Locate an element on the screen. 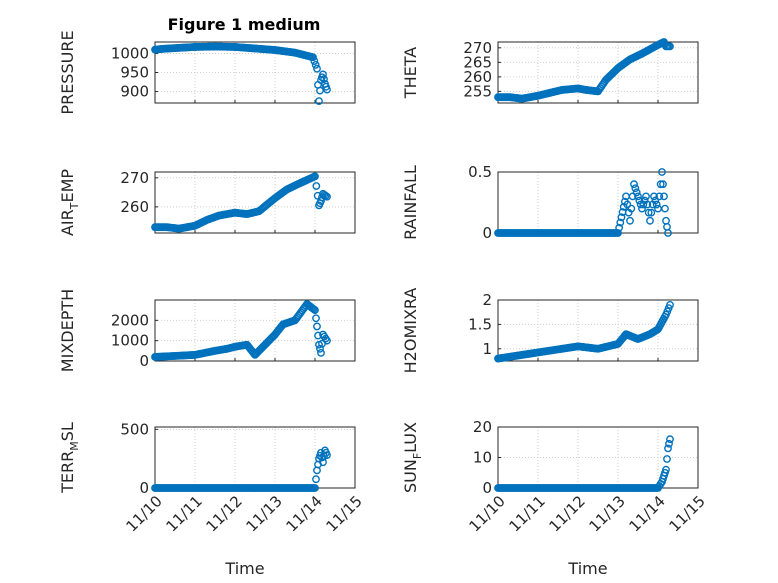 The image size is (778, 583). y-axis-label: SUNFLUX is located at coordinates (412, 457).